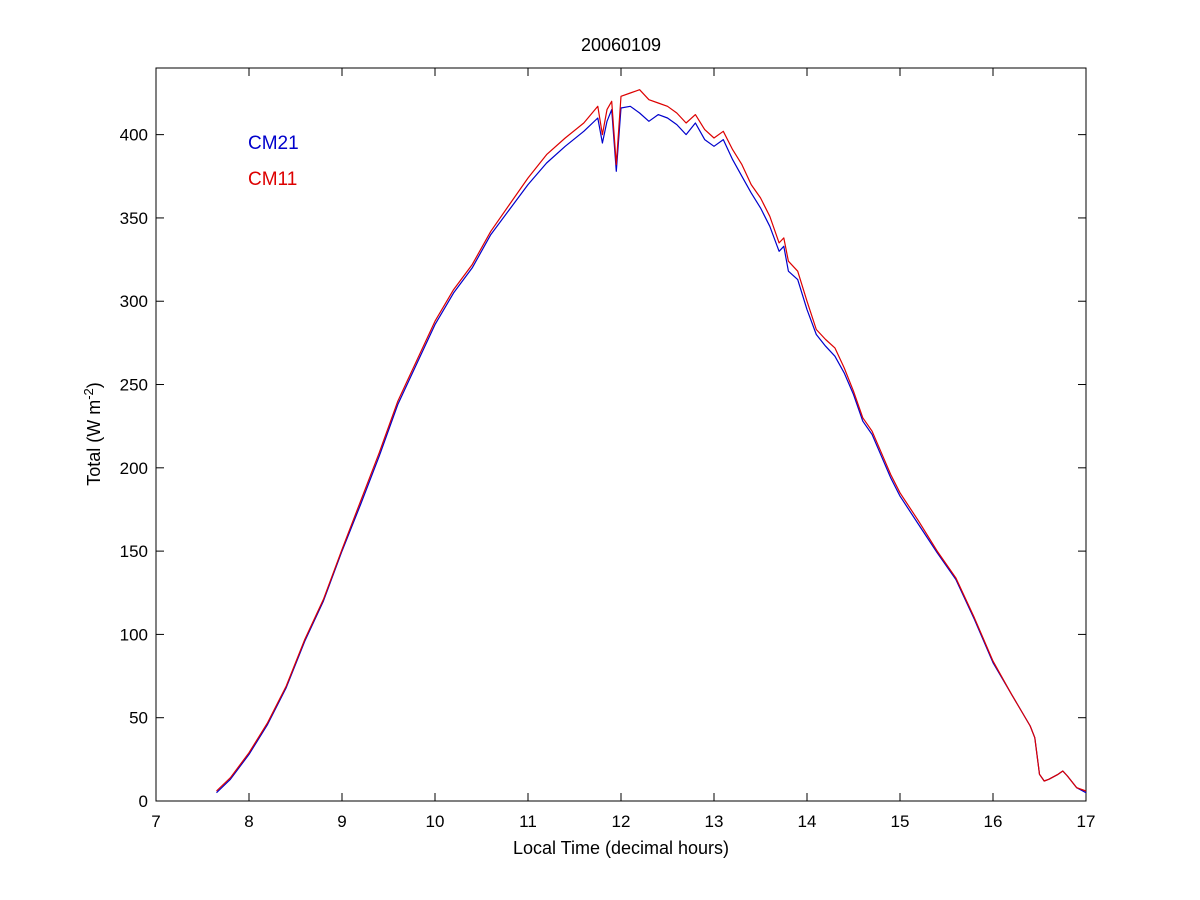 The width and height of the screenshot is (1200, 900). What do you see at coordinates (272, 179) in the screenshot?
I see `legend-entry-cm11: CM11` at bounding box center [272, 179].